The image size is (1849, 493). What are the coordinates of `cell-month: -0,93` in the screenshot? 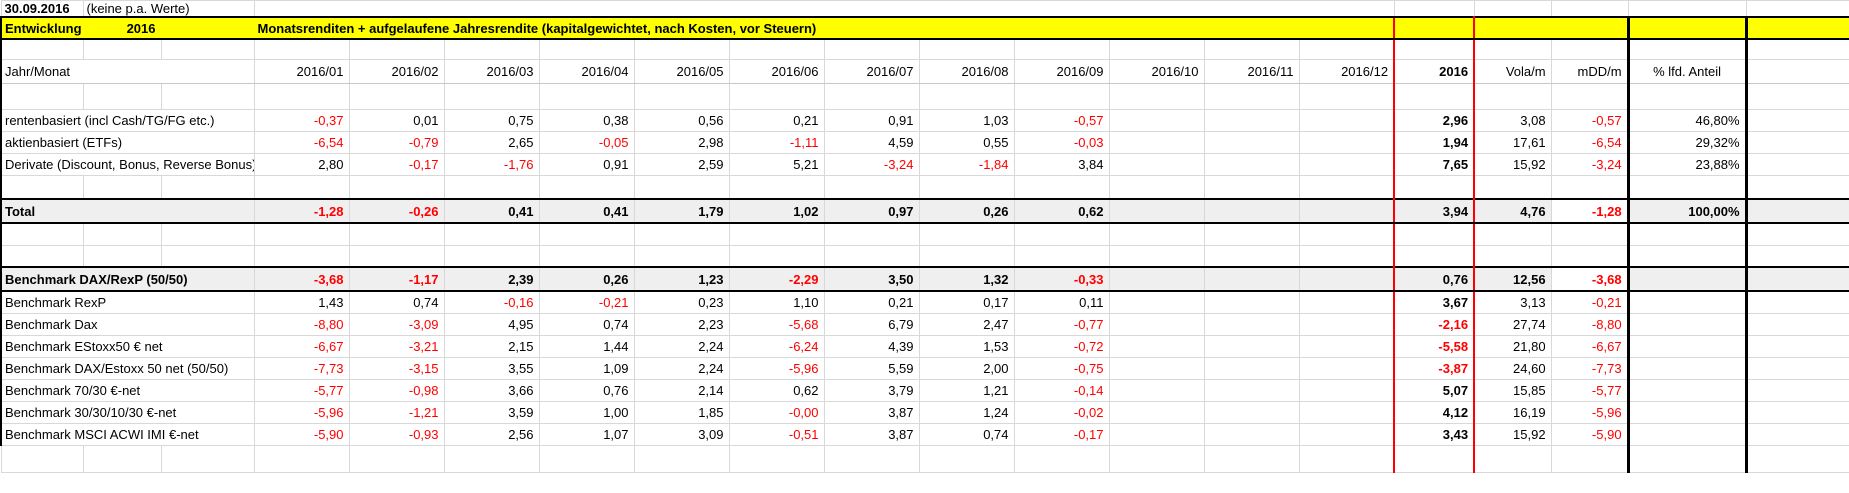 It's located at (396, 434).